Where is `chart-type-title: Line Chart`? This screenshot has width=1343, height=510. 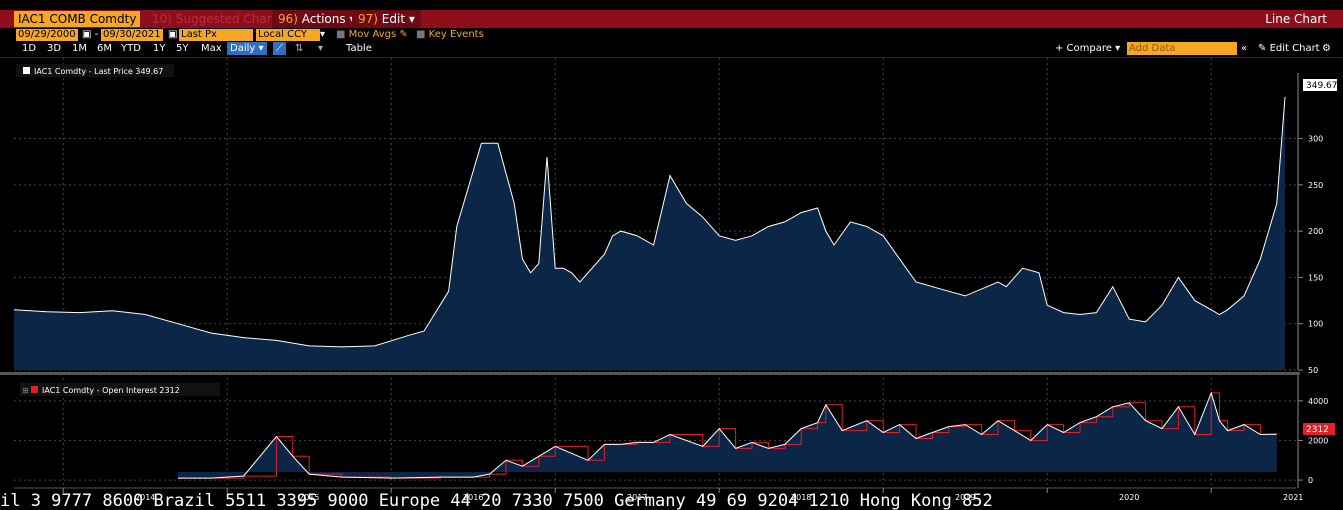 chart-type-title: Line Chart is located at coordinates (1296, 19).